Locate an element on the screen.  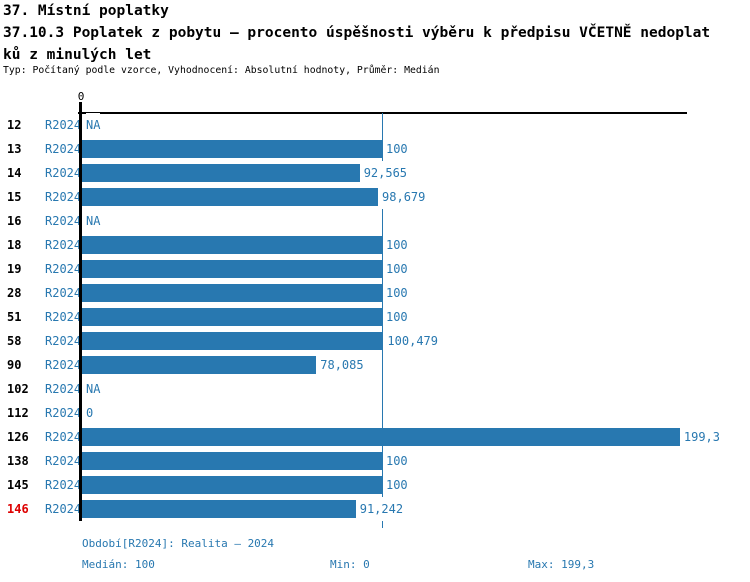
bar-value-label: 91,242 is located at coordinates (381, 509).